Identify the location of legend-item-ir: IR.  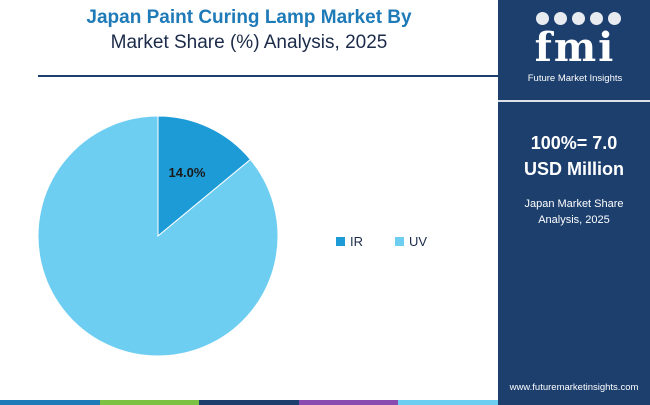
(349, 241).